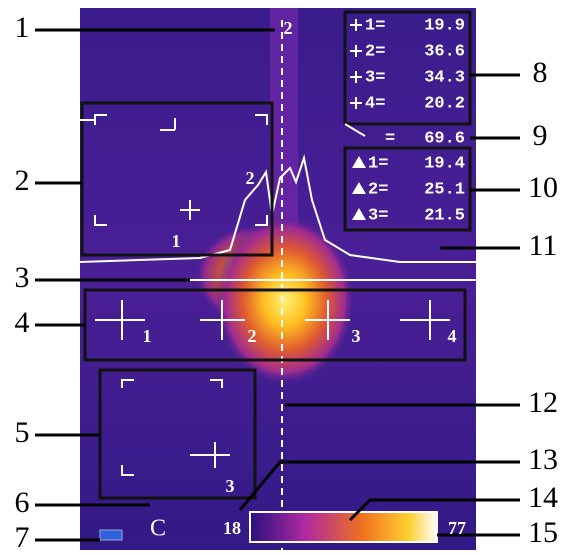  I want to click on callout-number: 3, so click(22, 277).